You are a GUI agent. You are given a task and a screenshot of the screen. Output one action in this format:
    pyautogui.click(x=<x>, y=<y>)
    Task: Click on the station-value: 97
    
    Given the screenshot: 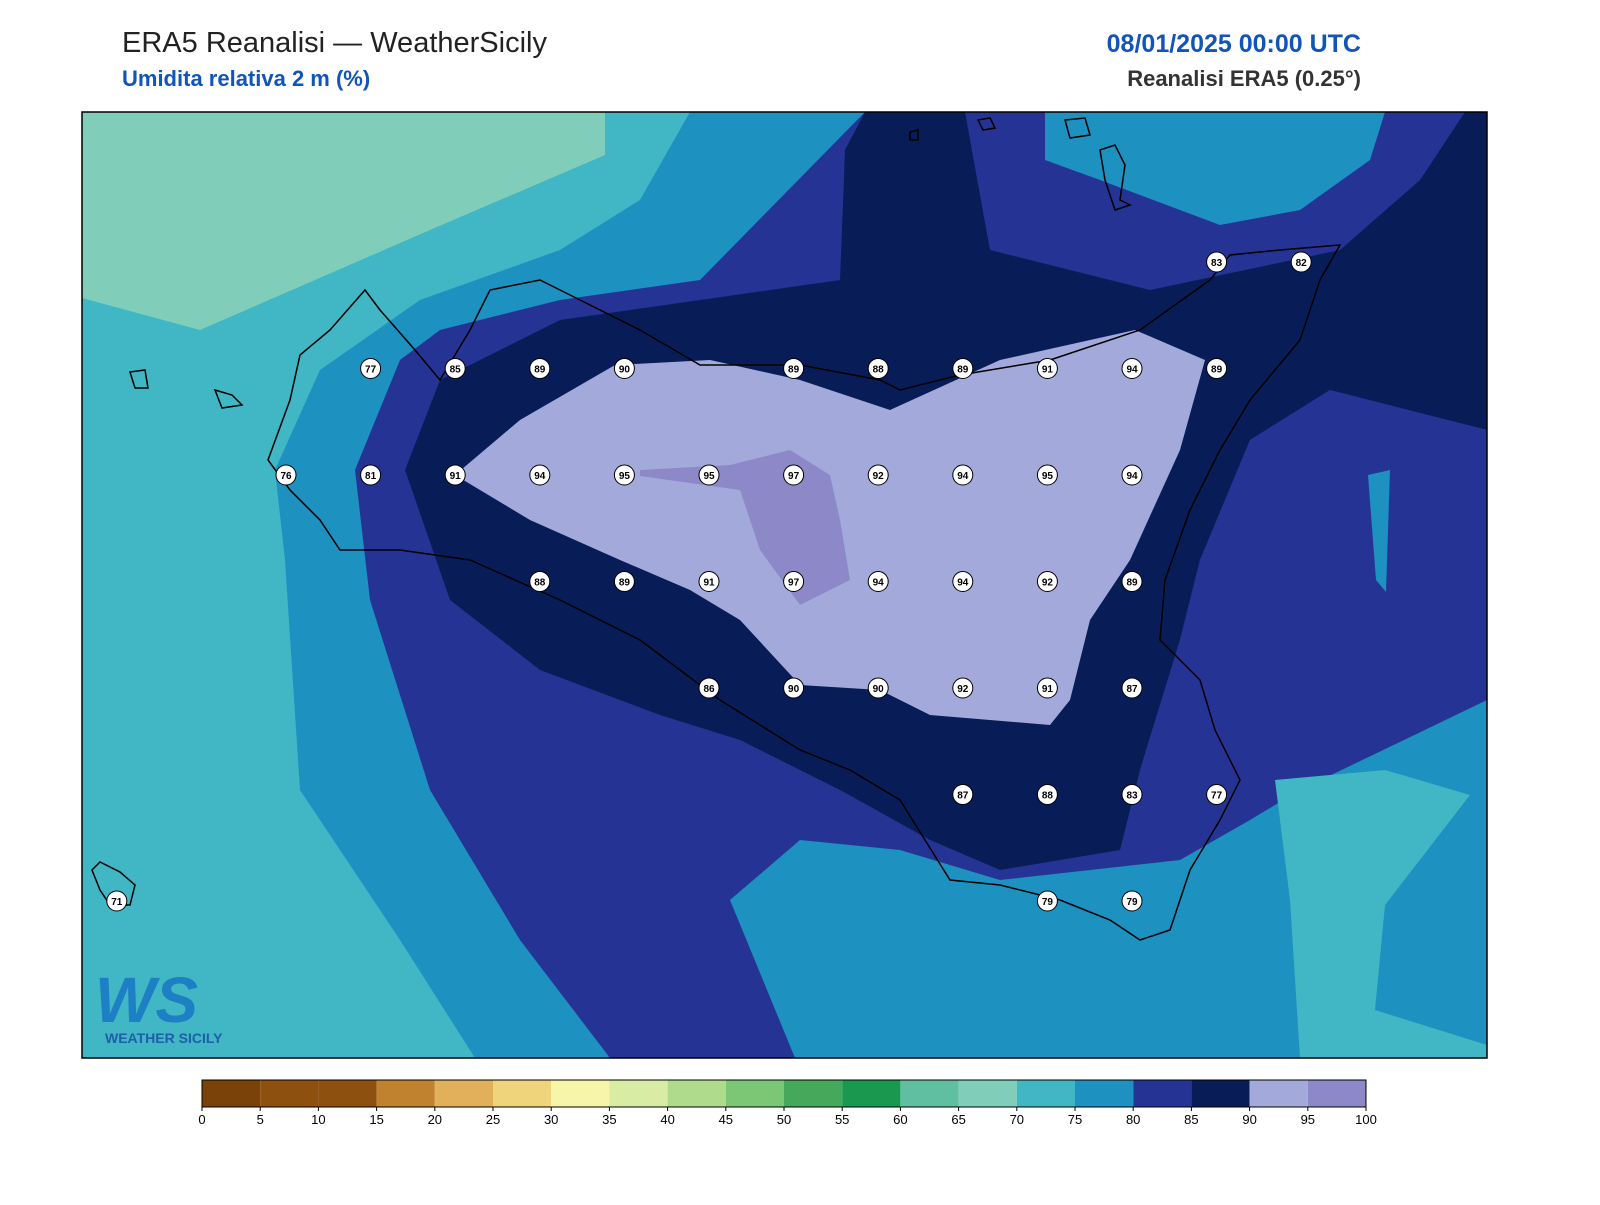 What is the action you would take?
    pyautogui.click(x=794, y=583)
    